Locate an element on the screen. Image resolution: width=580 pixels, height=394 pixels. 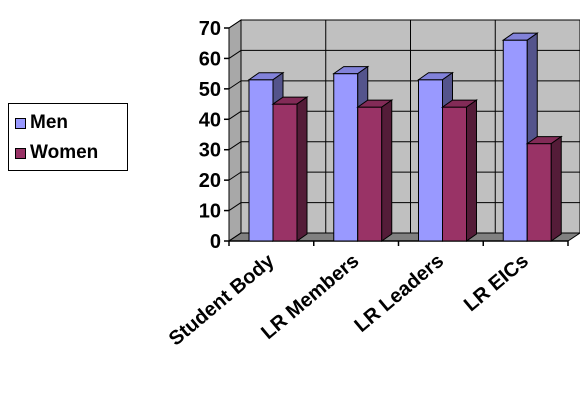
legend-item-men: Men is located at coordinates (41, 123).